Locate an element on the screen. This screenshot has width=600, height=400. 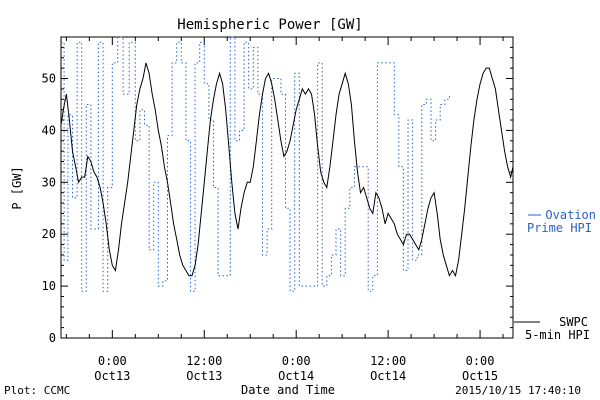
y-tick-label: 10 is located at coordinates (49, 286).